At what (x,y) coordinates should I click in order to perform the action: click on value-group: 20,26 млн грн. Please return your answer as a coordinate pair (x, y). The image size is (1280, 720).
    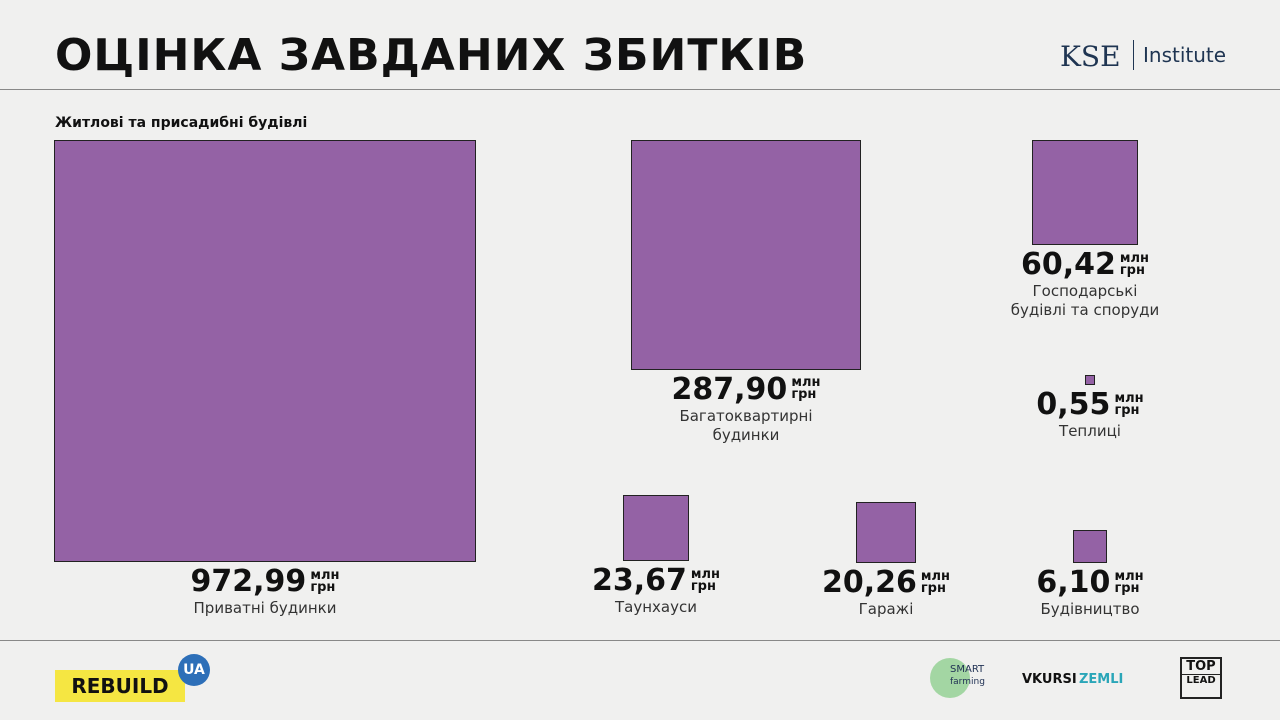
    Looking at the image, I should click on (886, 582).